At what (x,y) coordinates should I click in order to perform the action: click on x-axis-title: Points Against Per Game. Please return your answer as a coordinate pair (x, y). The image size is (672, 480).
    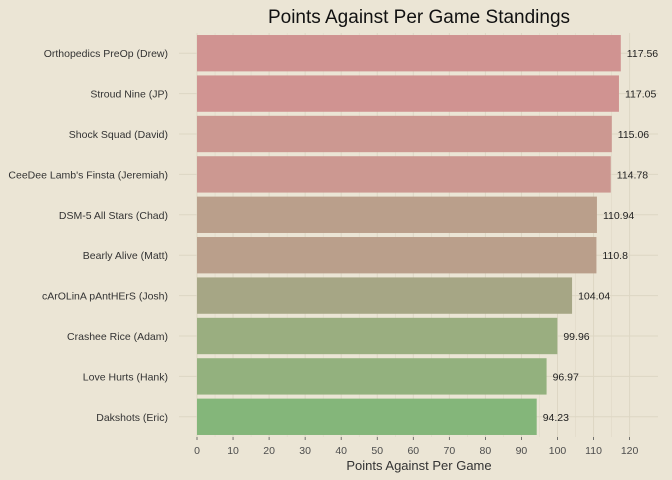
    Looking at the image, I should click on (418, 465).